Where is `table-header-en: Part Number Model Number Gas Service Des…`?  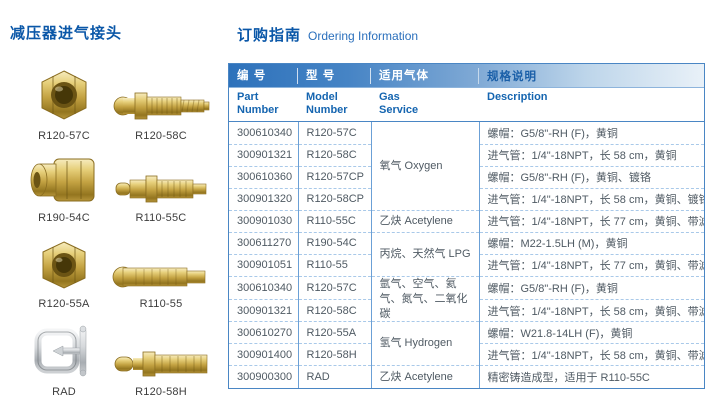 table-header-en: Part Number Model Number Gas Service Des… is located at coordinates (466, 105).